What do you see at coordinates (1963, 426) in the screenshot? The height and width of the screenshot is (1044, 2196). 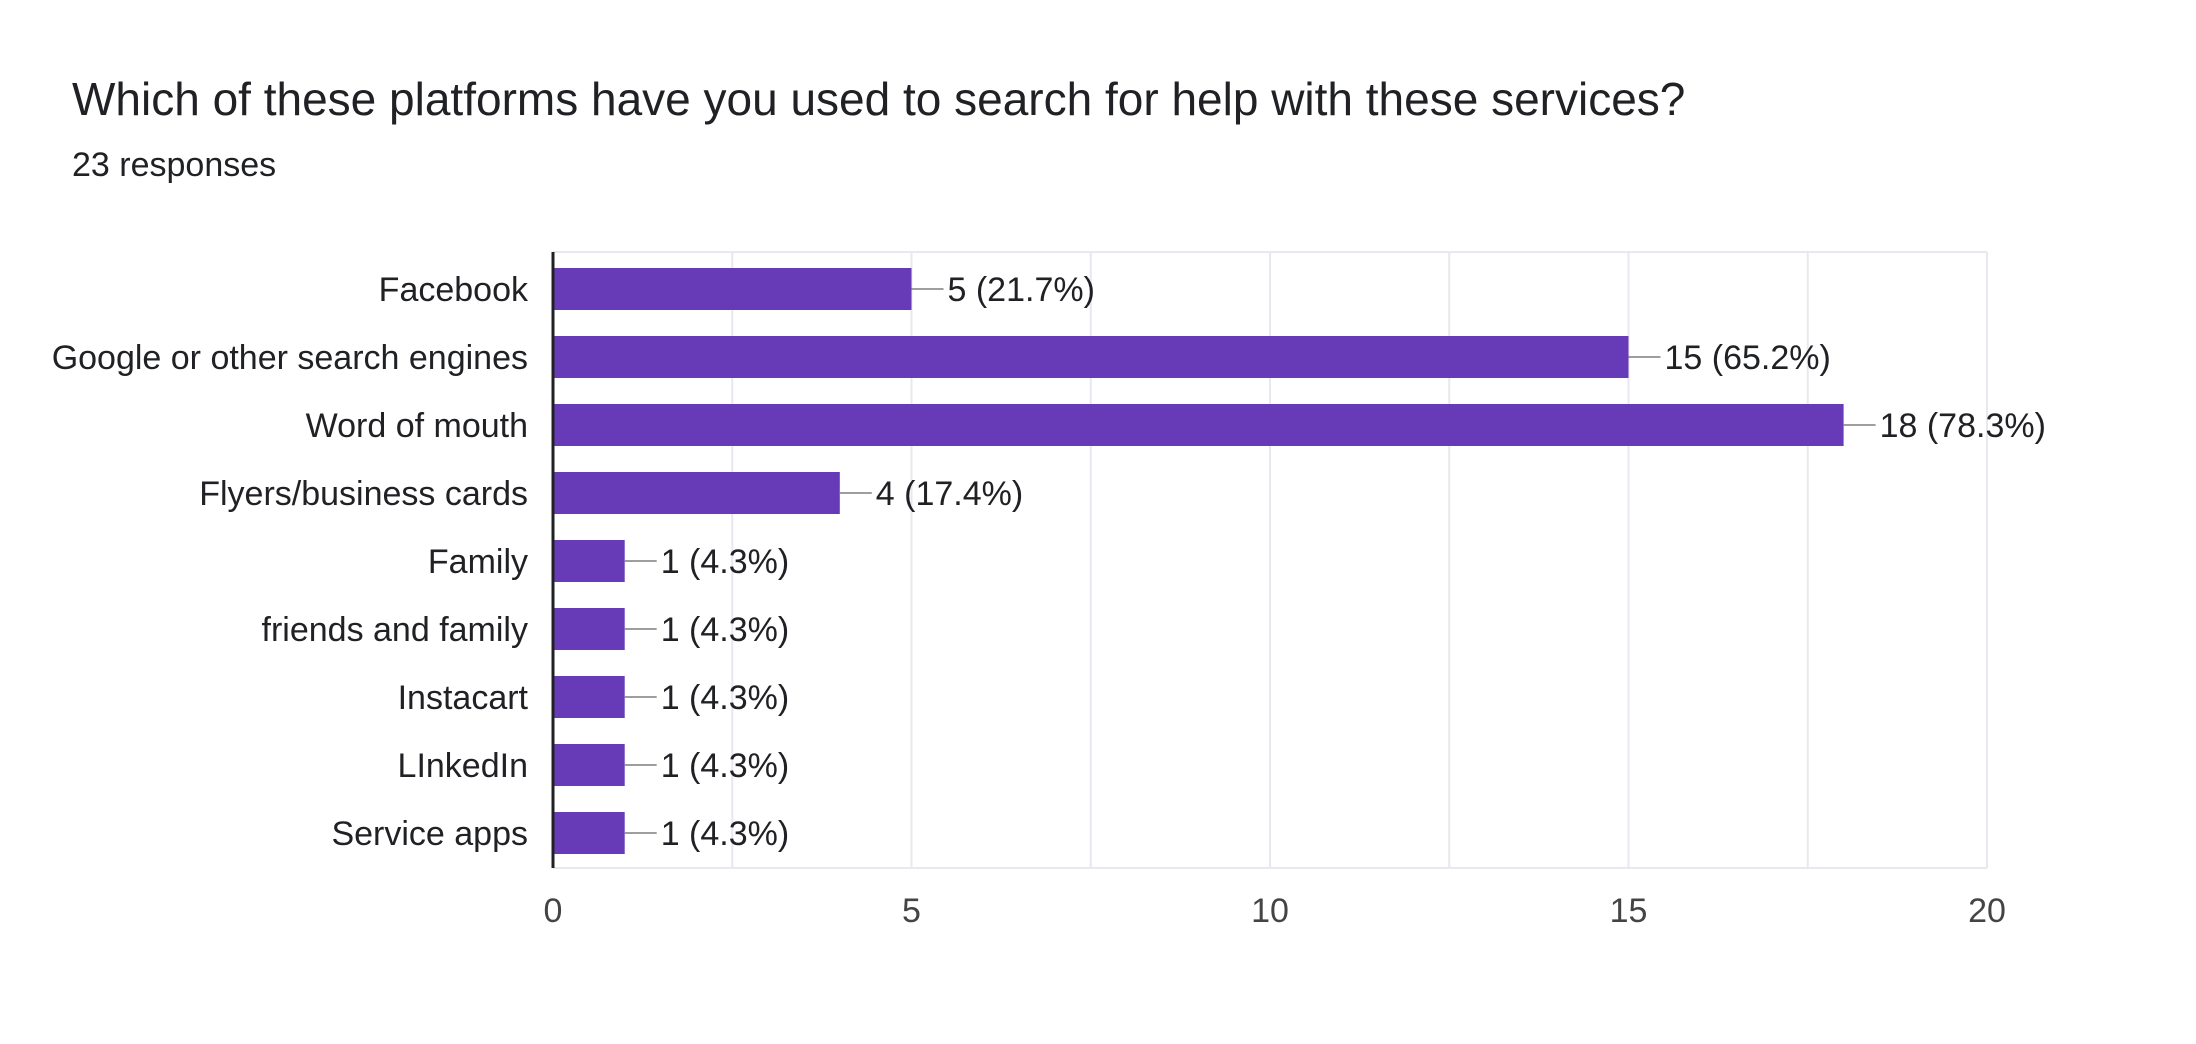 I see `data-label: 18 (78.3%)` at bounding box center [1963, 426].